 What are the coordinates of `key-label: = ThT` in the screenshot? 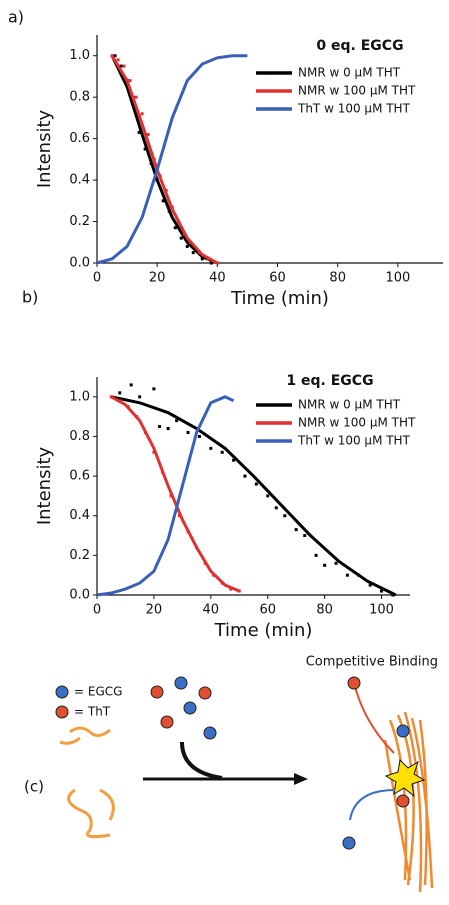 It's located at (92, 712).